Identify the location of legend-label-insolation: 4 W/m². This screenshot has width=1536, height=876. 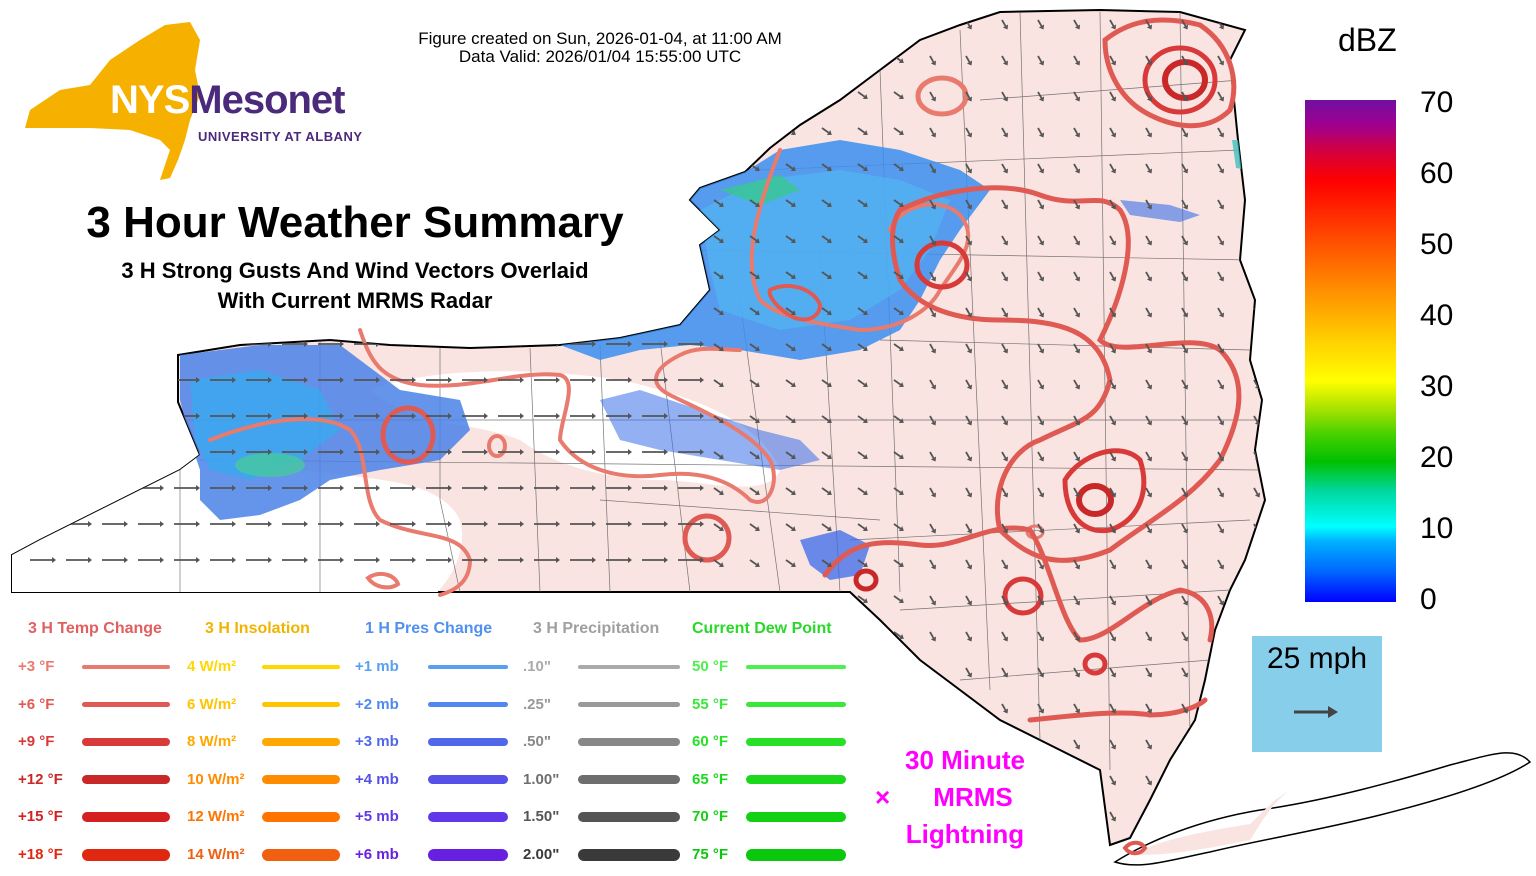
(212, 666).